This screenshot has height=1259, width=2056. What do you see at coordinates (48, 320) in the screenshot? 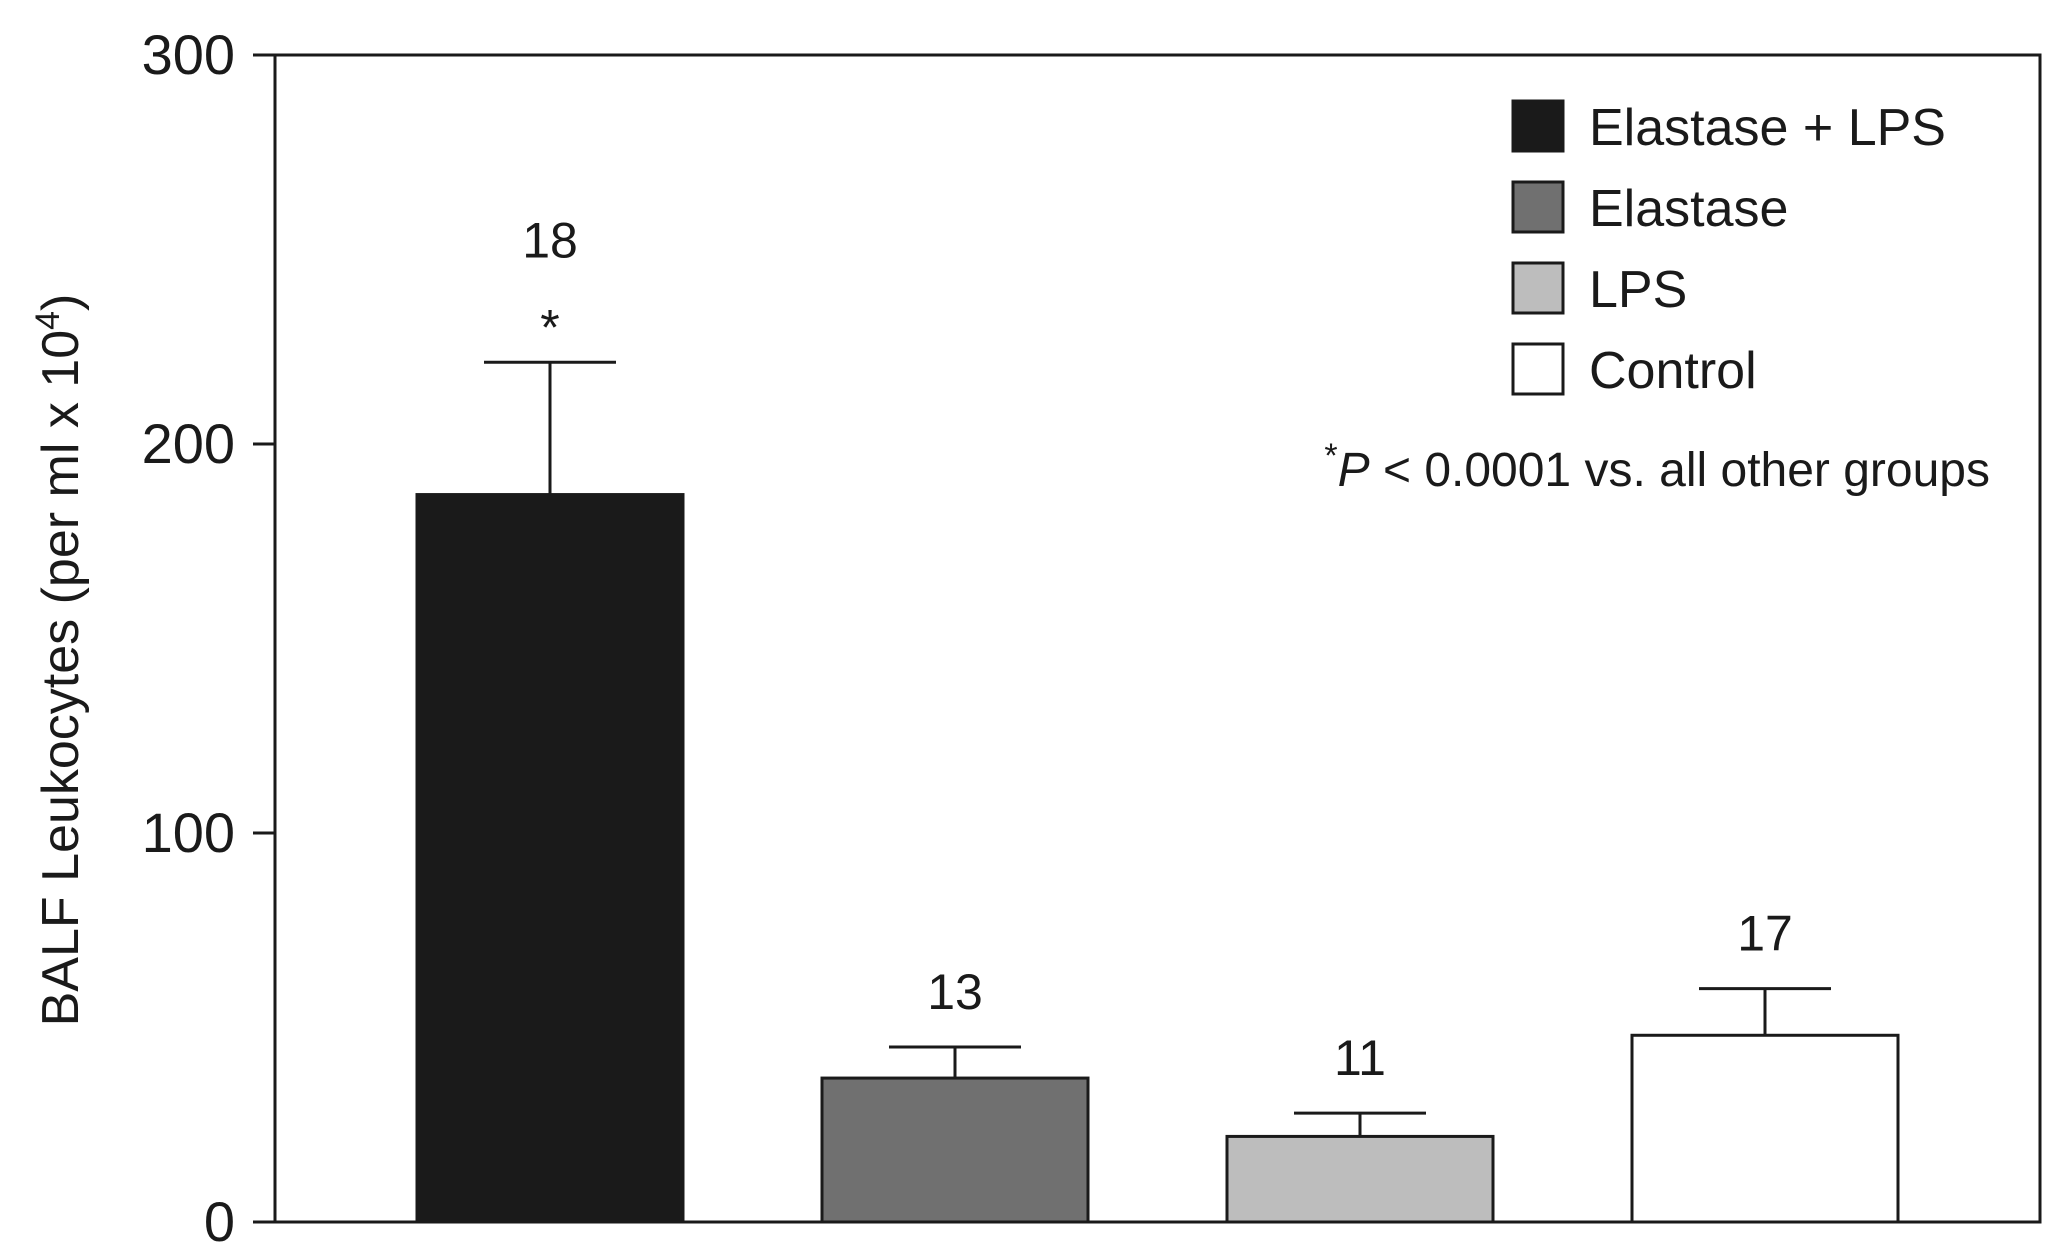
I see `y-axis-label-sup: 4` at bounding box center [48, 320].